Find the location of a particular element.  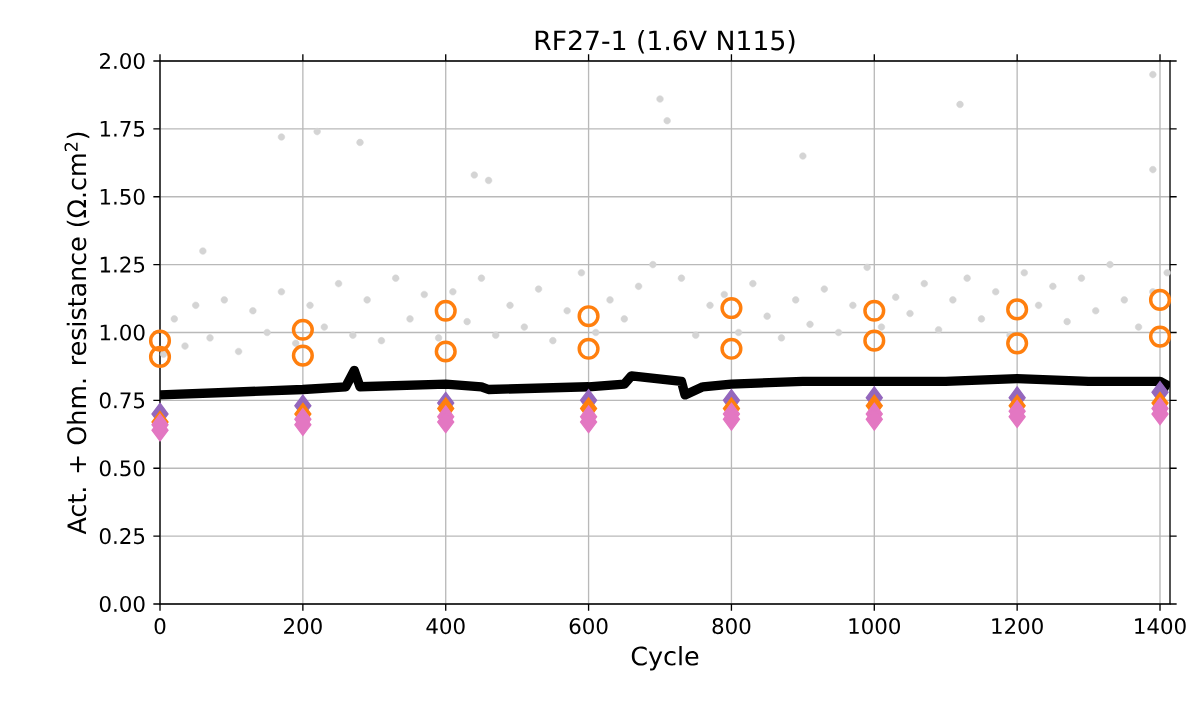

y-tick-label: 0.75 is located at coordinates (122, 400).